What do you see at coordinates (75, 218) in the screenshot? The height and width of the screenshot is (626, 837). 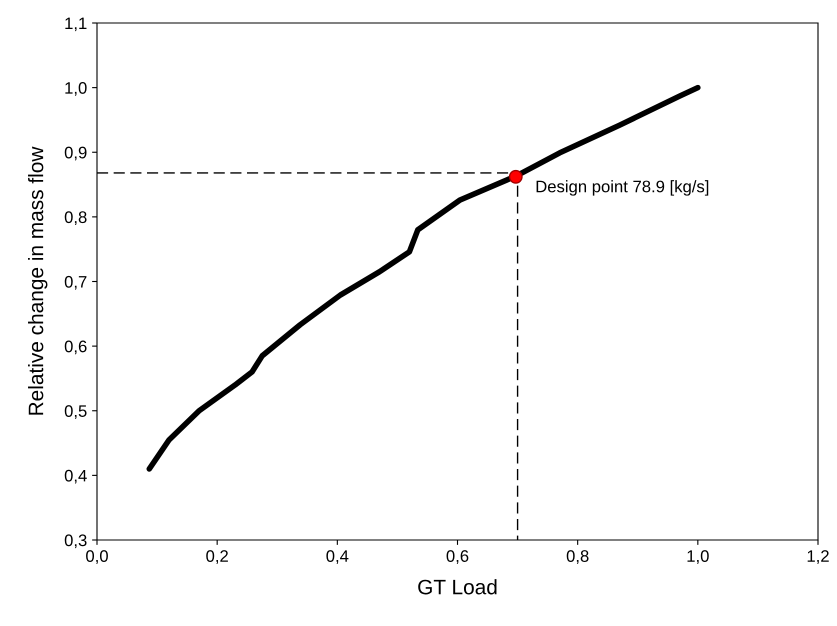 I see `y-tick-label: 0,8` at bounding box center [75, 218].